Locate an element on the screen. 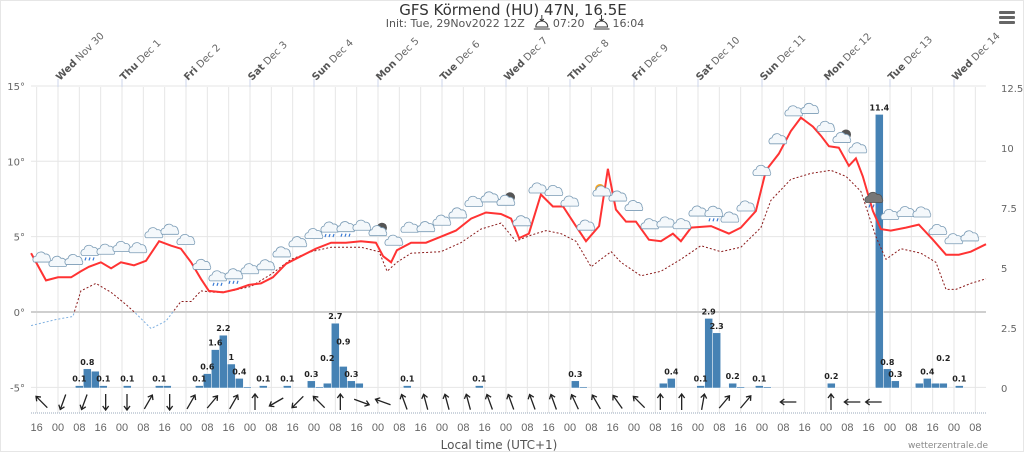 The height and width of the screenshot is (453, 1024). precip-bar-label: 0.8 is located at coordinates (87, 362).